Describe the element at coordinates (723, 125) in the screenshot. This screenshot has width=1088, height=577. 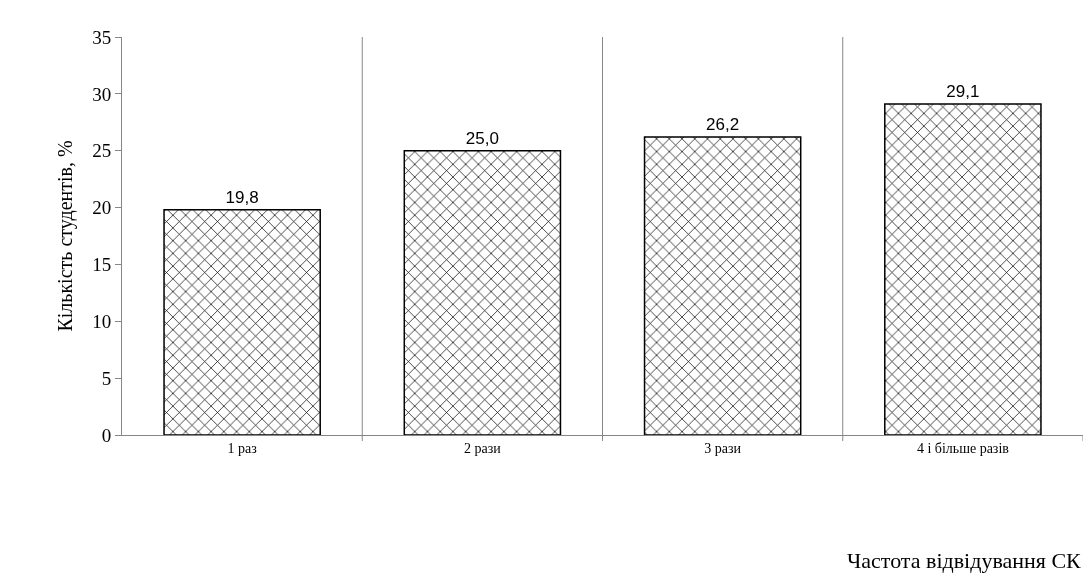
I see `data-label: 26,2` at that location.